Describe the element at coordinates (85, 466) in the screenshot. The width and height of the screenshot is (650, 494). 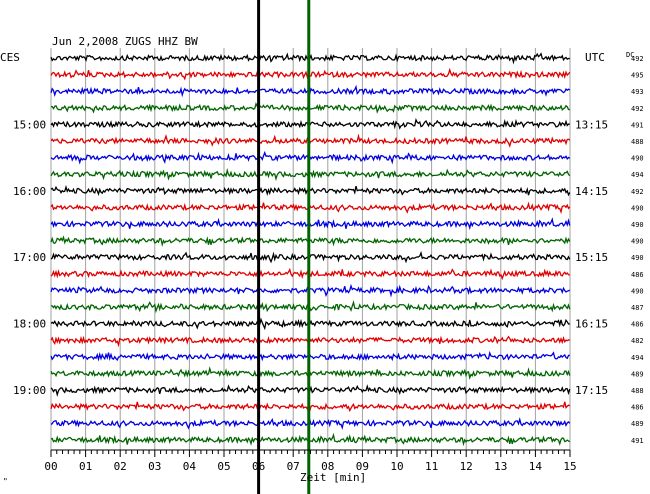
I see `x-tick-label: 01` at that location.